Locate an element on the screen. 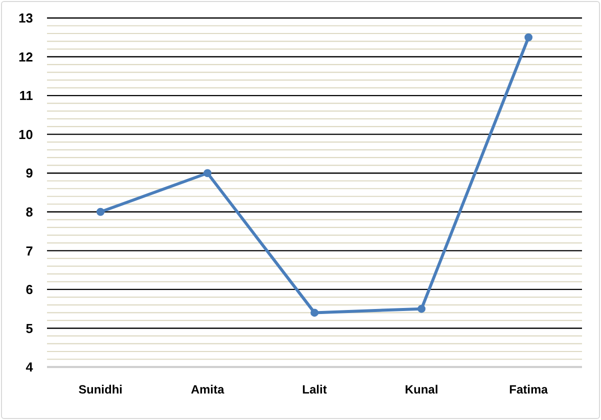 The height and width of the screenshot is (420, 601). y-tick-label: 6 is located at coordinates (29, 290).